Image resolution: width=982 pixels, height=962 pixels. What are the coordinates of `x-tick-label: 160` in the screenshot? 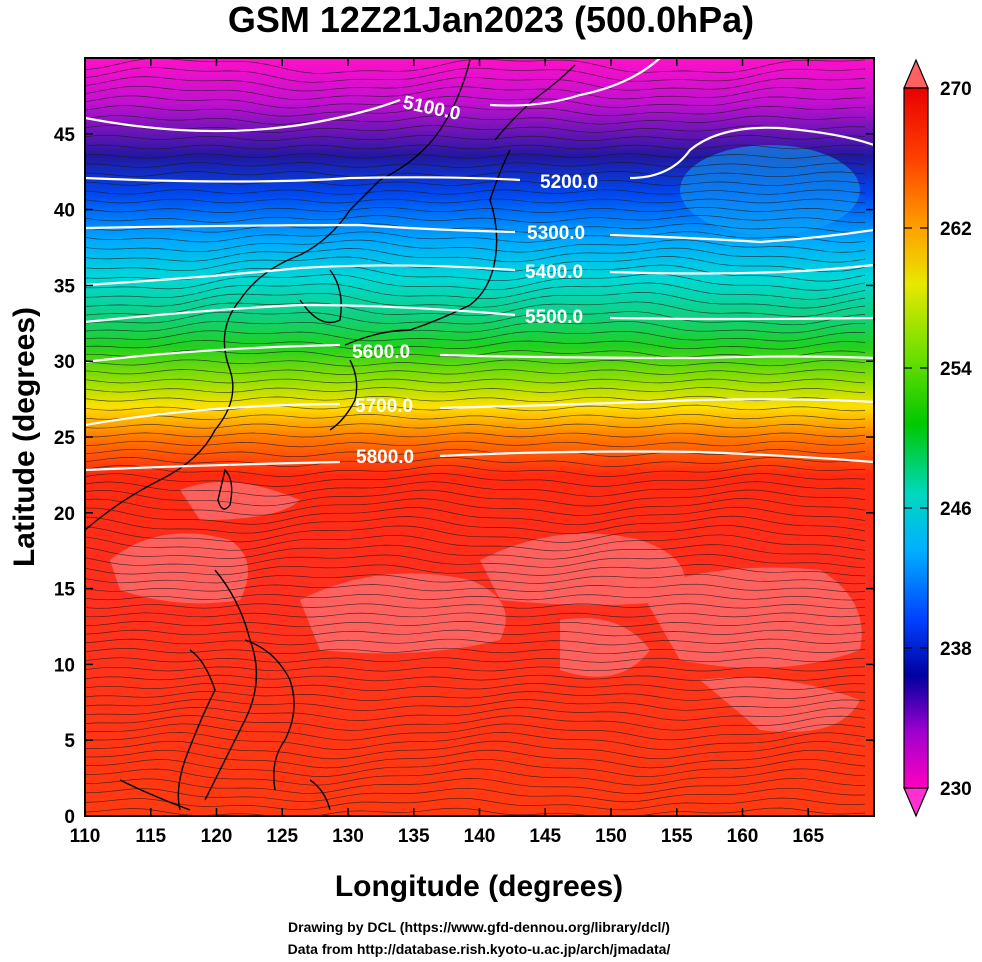 It's located at (743, 836).